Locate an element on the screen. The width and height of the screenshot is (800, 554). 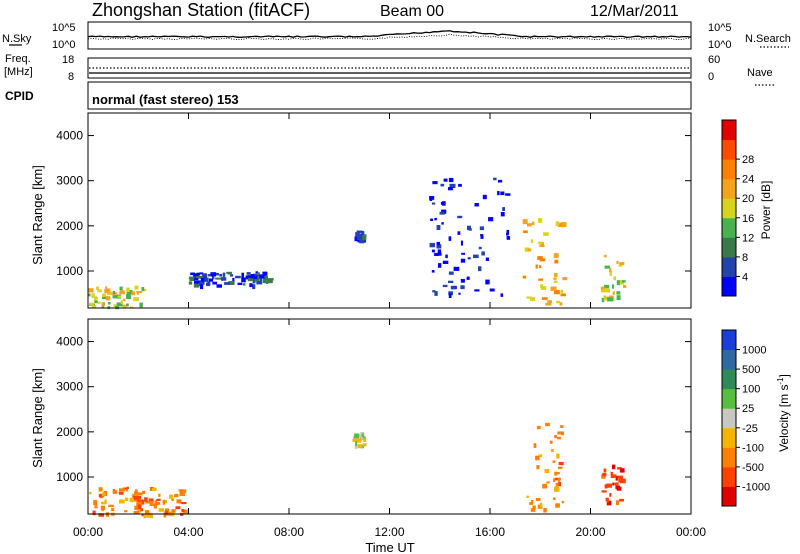
velocity-ytick-label: 3000 is located at coordinates (69, 387).